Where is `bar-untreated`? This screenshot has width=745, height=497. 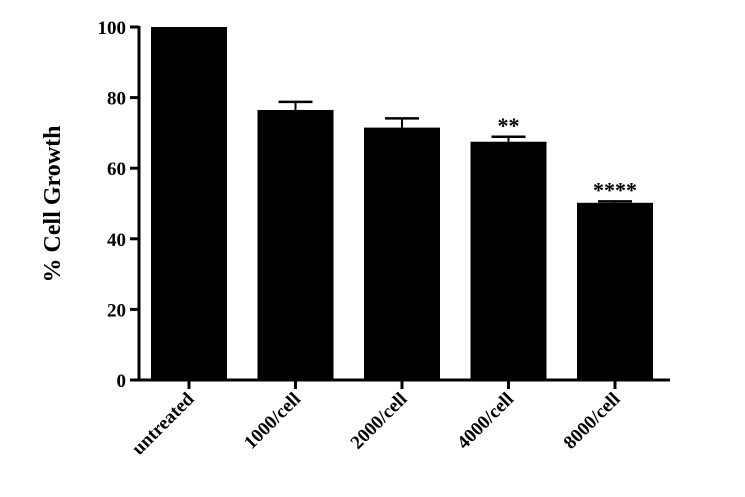
bar-untreated is located at coordinates (189, 203).